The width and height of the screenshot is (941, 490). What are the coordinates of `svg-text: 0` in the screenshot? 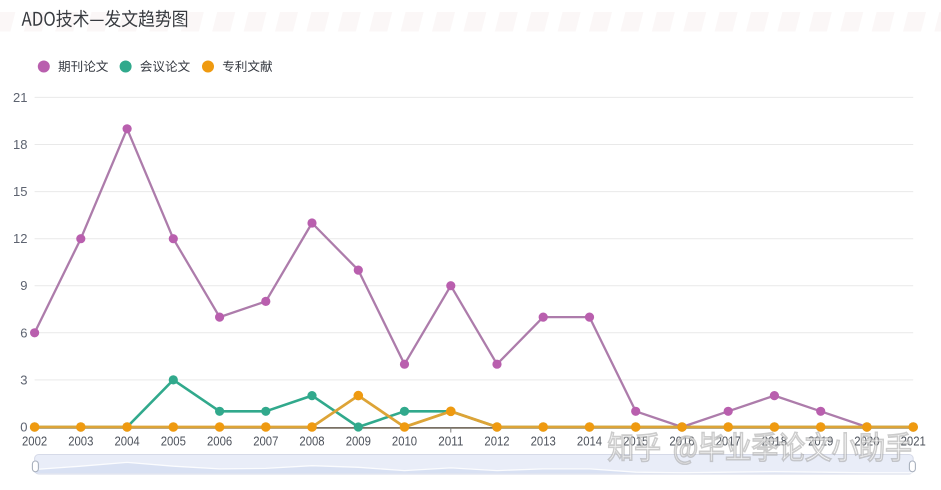 It's located at (23, 427).